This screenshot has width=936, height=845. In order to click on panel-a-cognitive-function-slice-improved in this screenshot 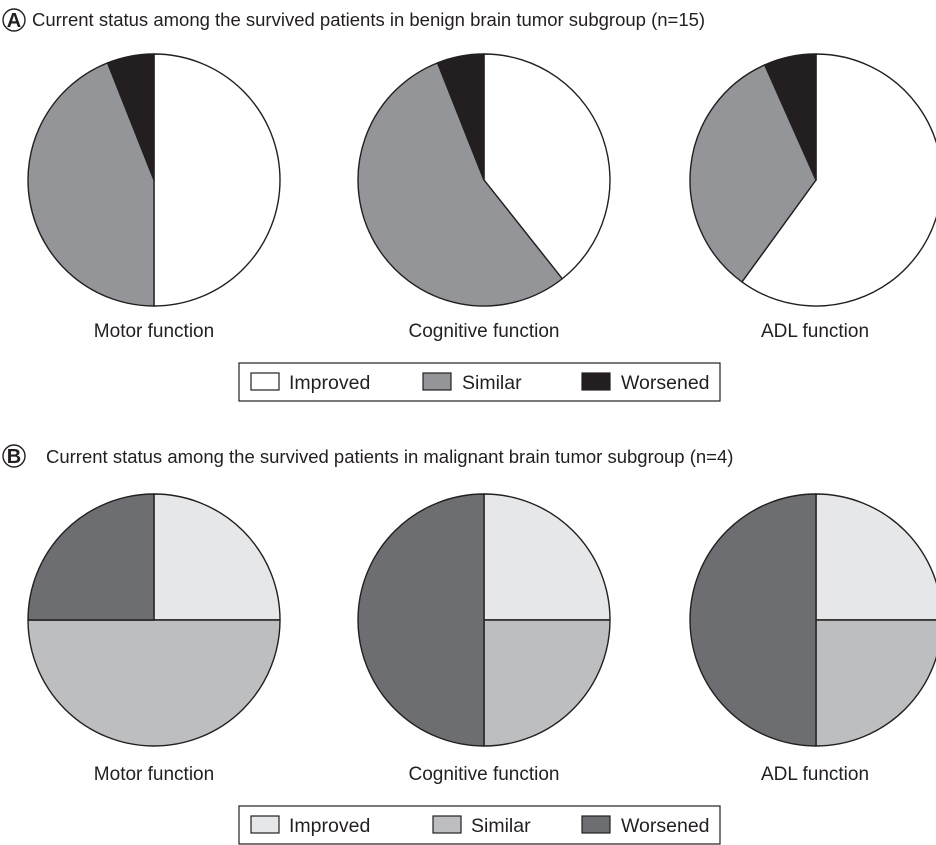, I will do `click(547, 166)`.